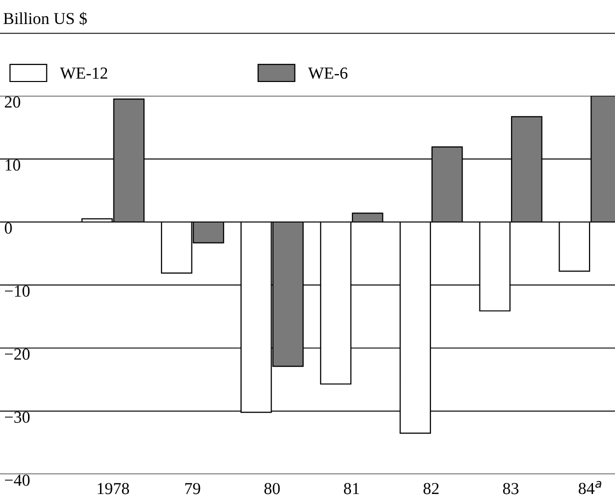  I want to click on x-tick-label: 81, so click(351, 488).